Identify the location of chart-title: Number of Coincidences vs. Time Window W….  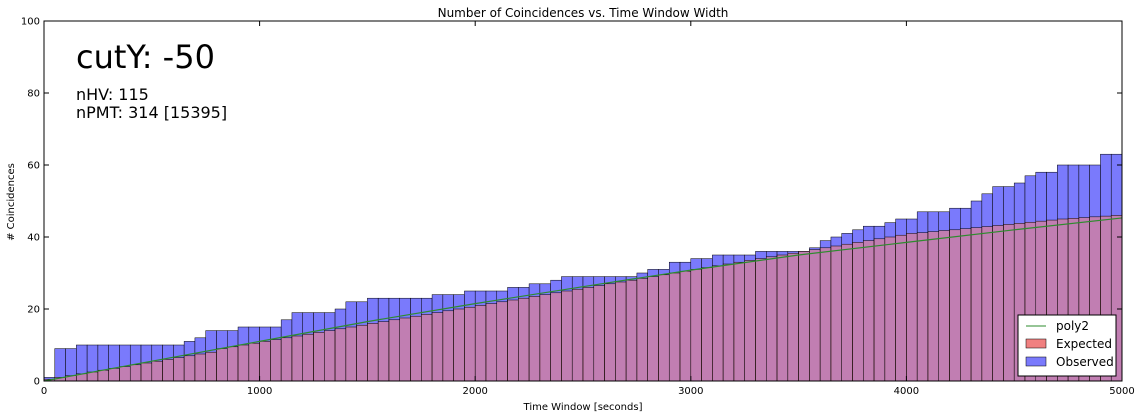
(583, 13).